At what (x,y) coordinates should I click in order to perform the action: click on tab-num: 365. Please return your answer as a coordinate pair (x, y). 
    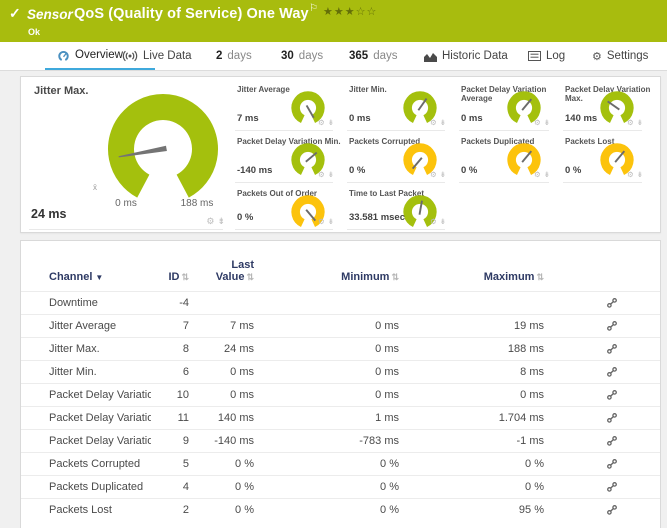
    Looking at the image, I should click on (359, 56).